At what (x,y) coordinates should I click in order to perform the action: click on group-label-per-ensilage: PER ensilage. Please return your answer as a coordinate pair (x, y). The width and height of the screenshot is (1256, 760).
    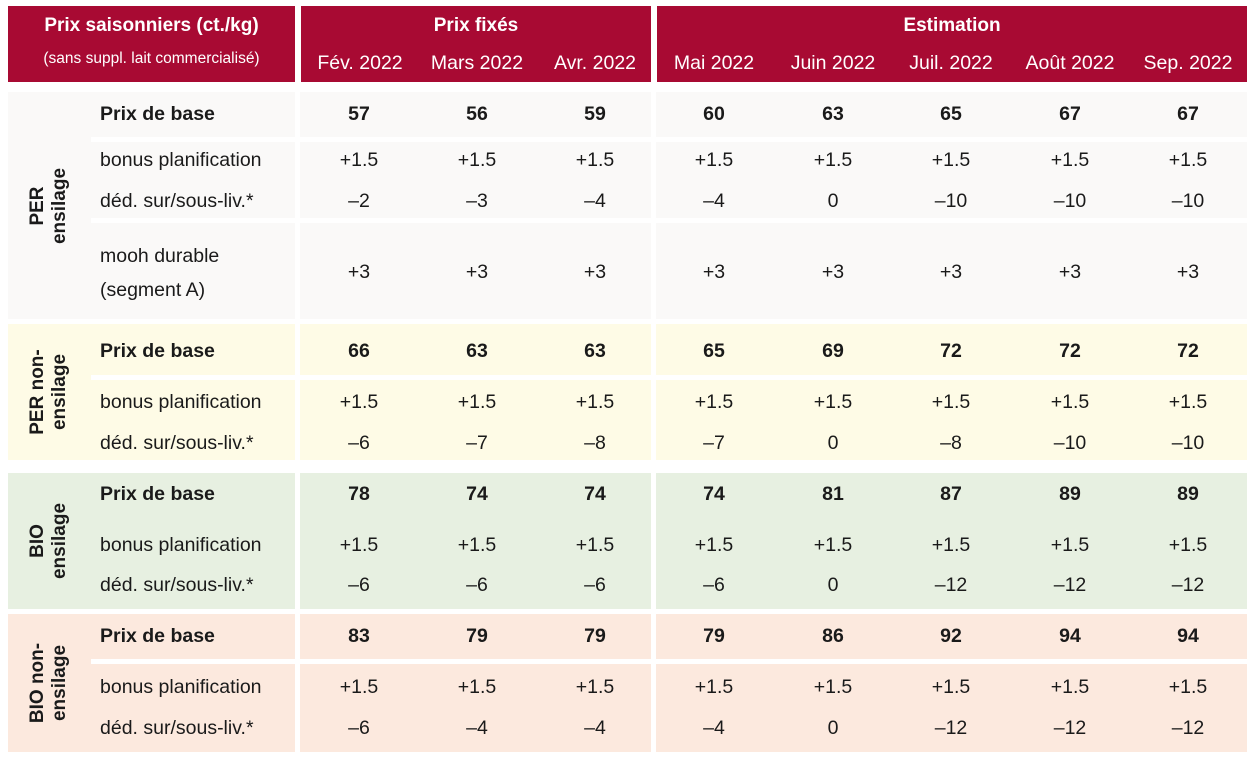
    Looking at the image, I should click on (49, 205).